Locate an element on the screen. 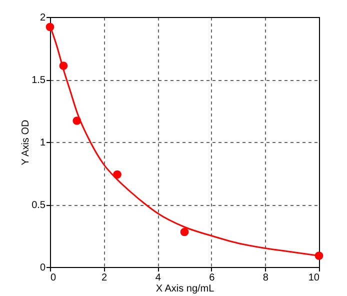 This screenshot has height=296, width=347. y-tick-label: 2 is located at coordinates (43, 18).